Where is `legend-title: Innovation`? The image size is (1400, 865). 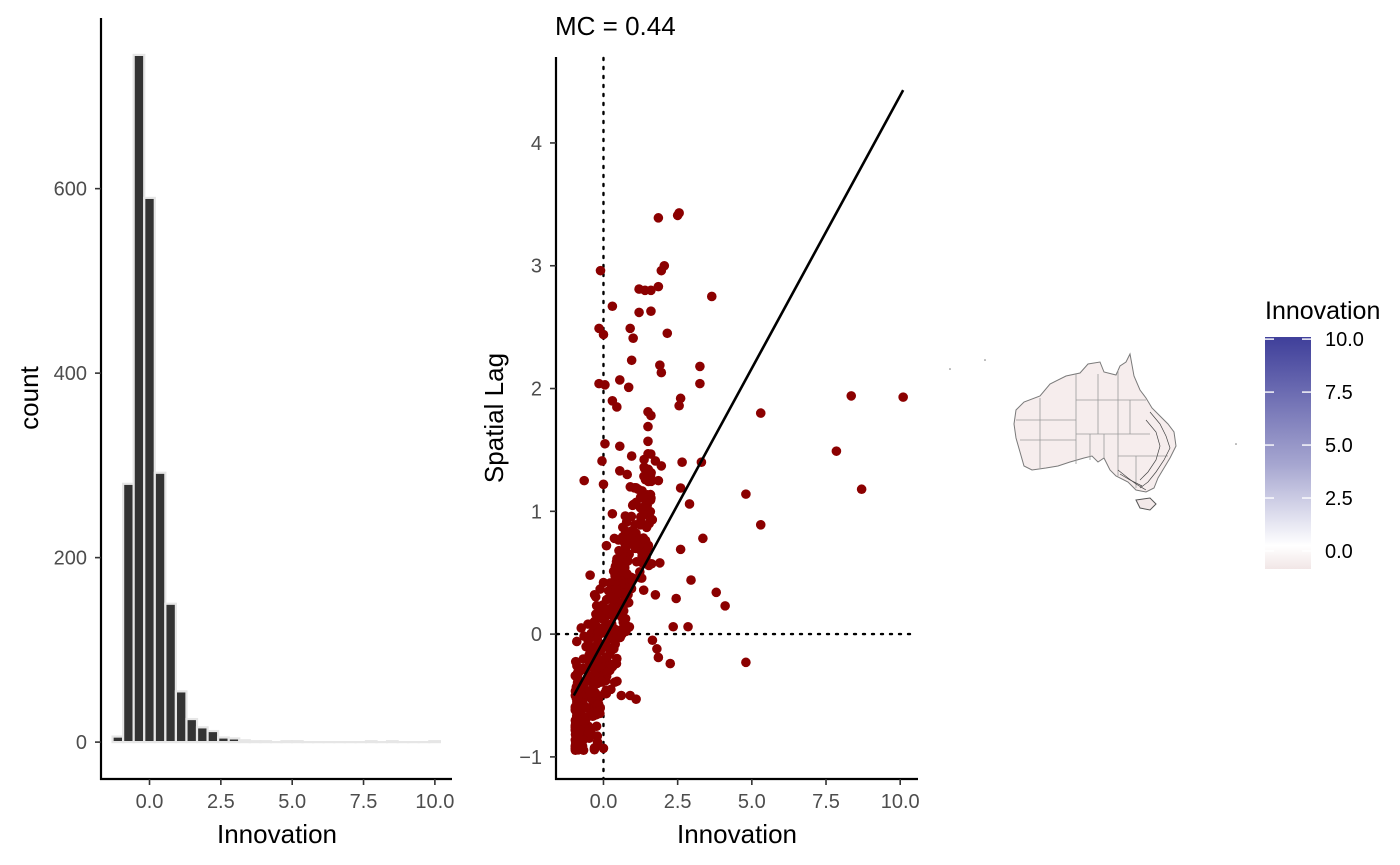
legend-title: Innovation is located at coordinates (1322, 311).